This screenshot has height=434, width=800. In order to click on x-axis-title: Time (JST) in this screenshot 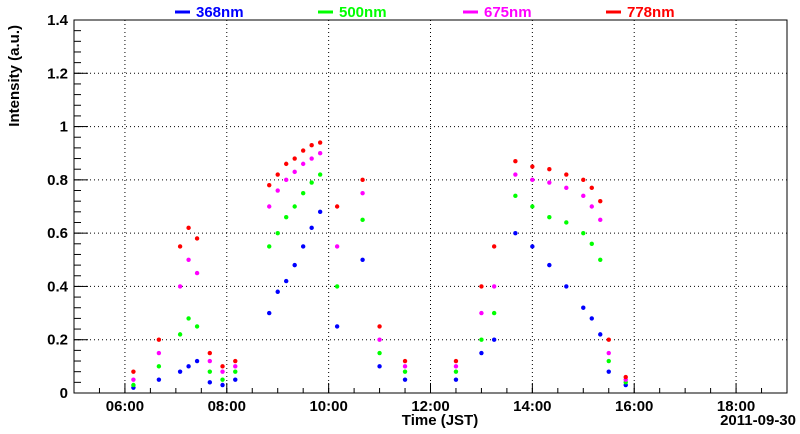, I will do `click(440, 420)`.